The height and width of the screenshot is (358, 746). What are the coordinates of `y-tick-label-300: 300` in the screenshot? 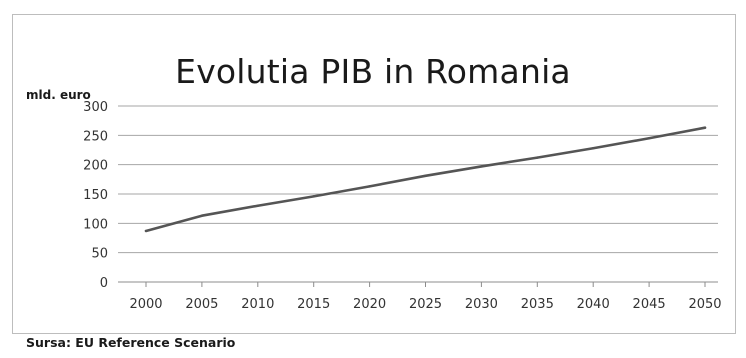 It's located at (95, 107).